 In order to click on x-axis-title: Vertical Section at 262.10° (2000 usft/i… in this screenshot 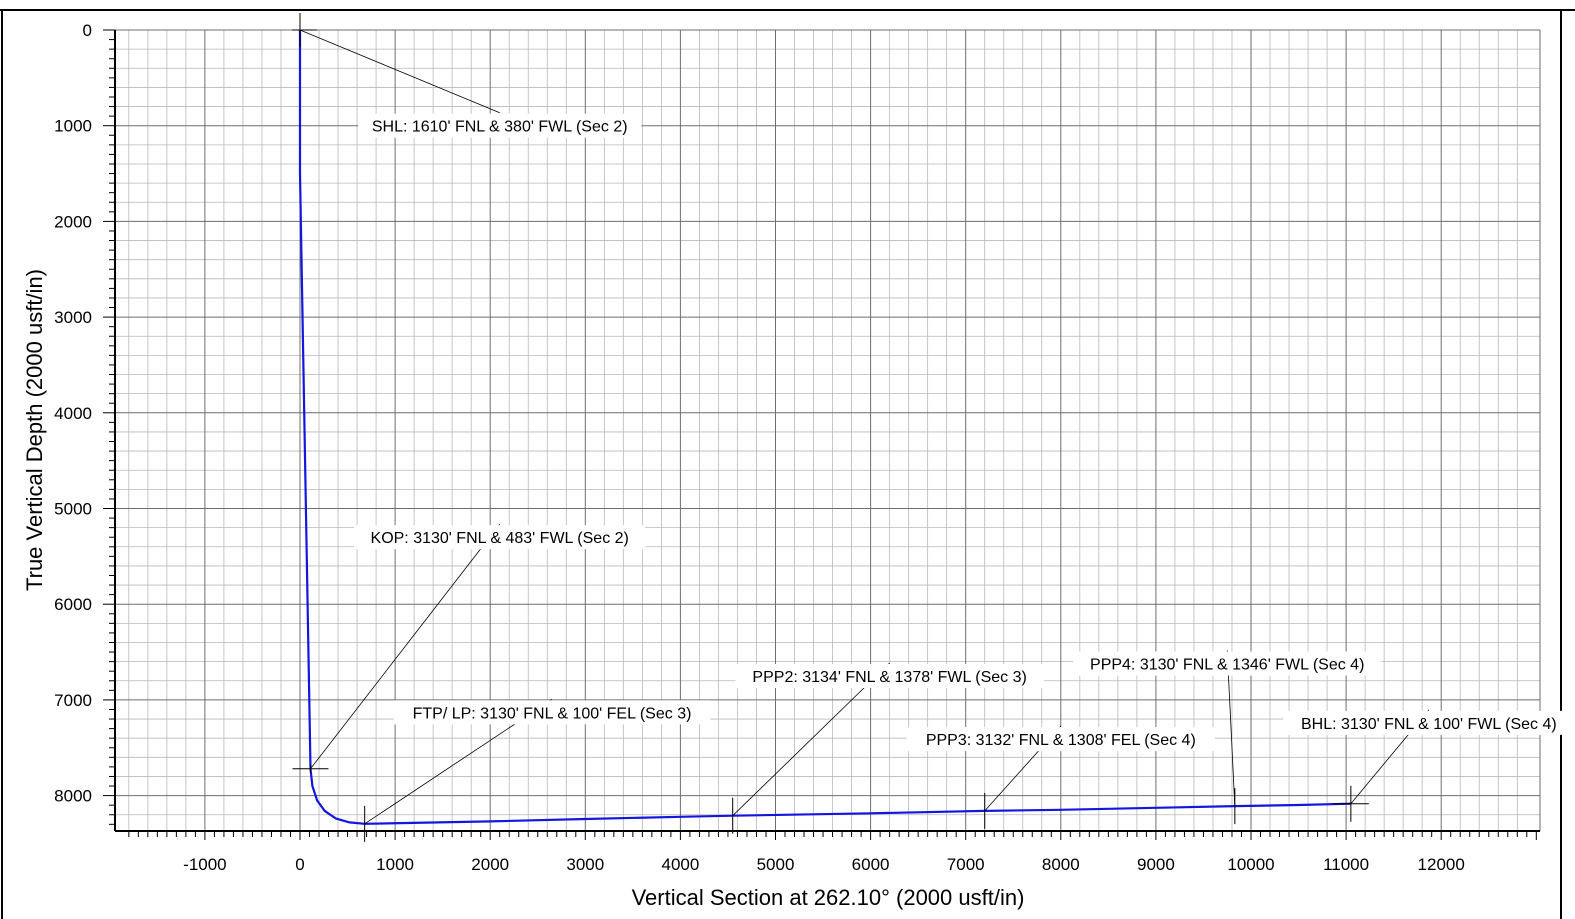, I will do `click(828, 897)`.